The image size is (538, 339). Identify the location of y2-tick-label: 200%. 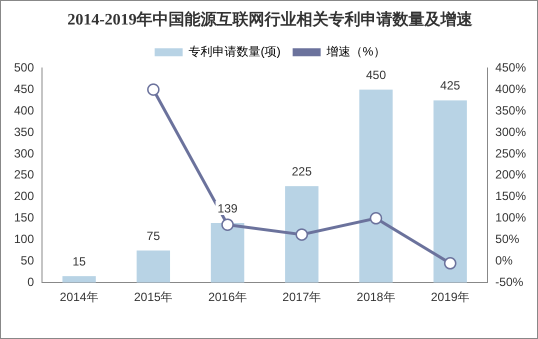
(510, 175).